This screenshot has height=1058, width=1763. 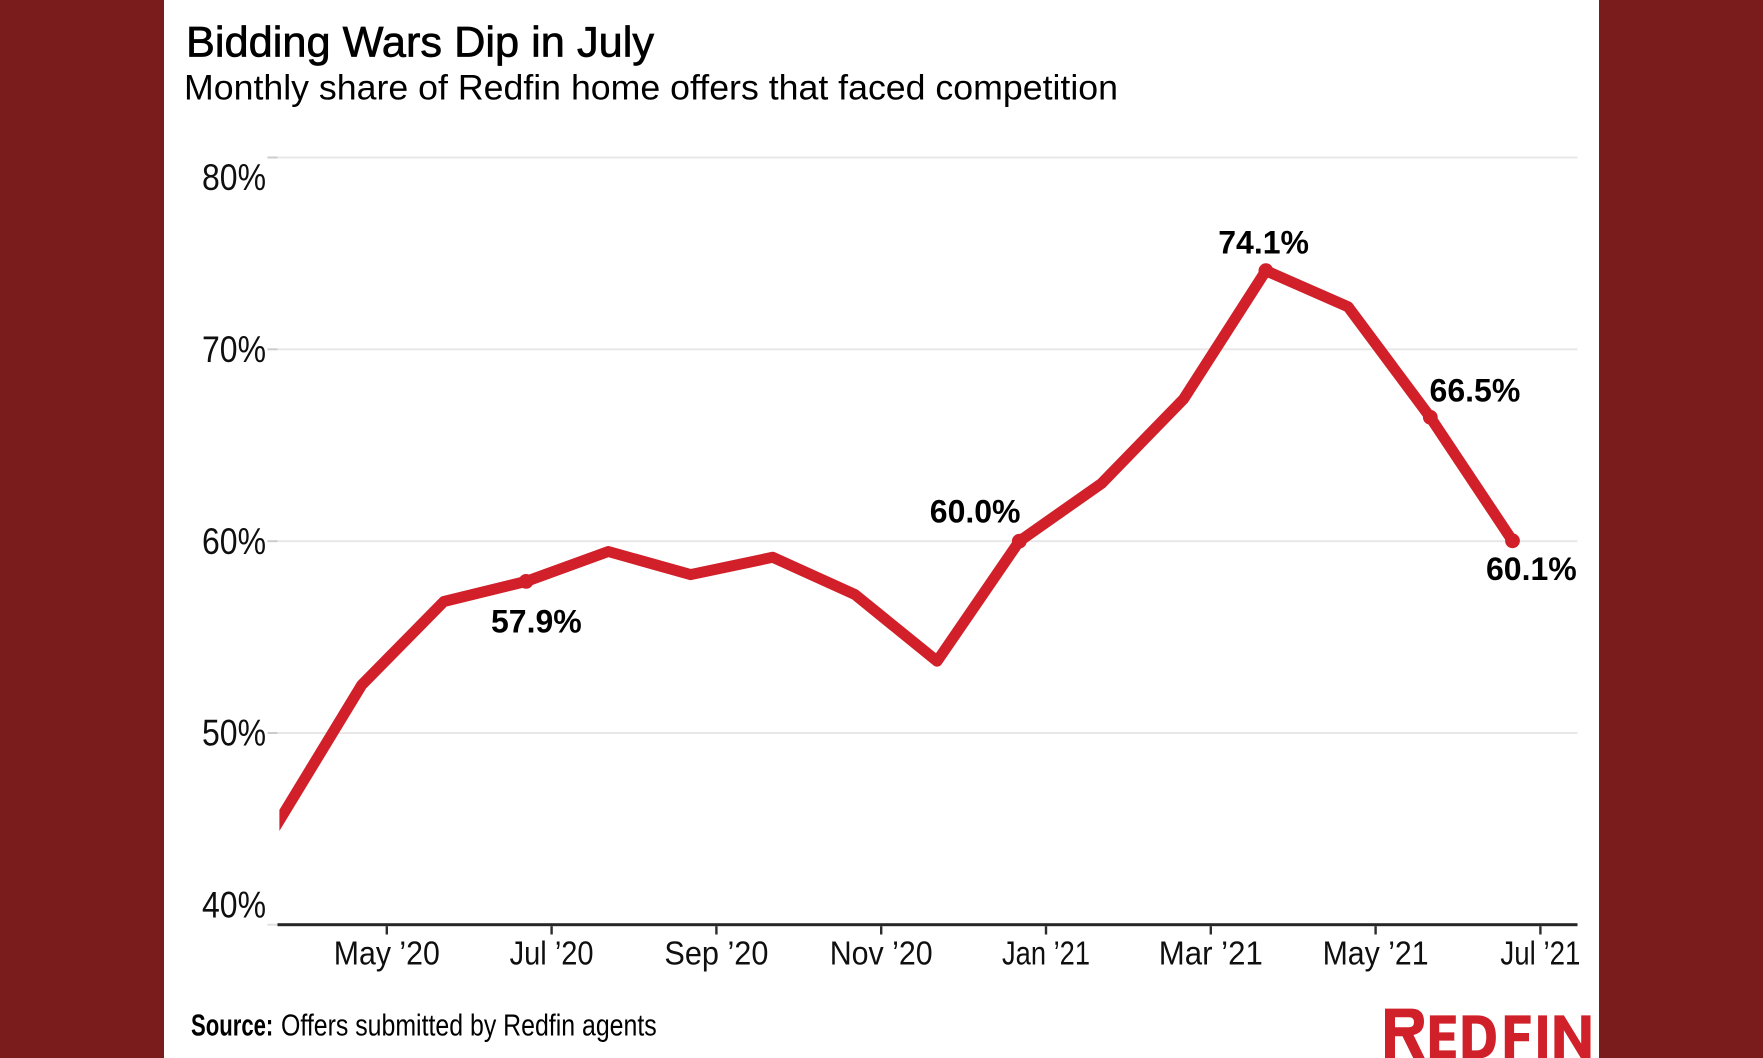 What do you see at coordinates (716, 953) in the screenshot?
I see `svg-text: Sep ’20` at bounding box center [716, 953].